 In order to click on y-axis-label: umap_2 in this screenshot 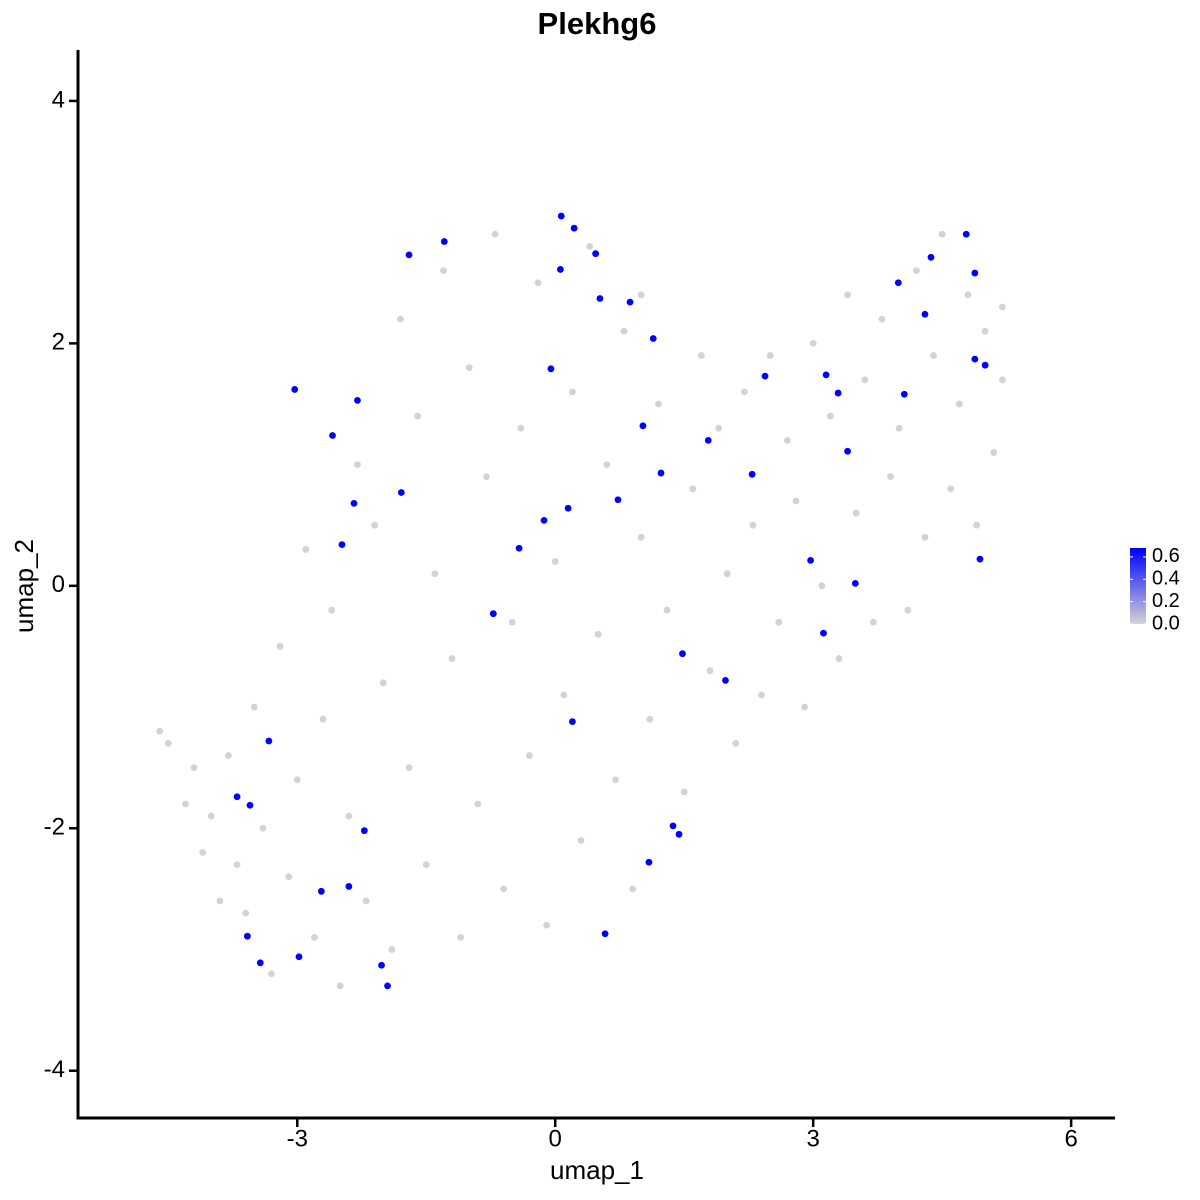, I will do `click(24, 586)`.